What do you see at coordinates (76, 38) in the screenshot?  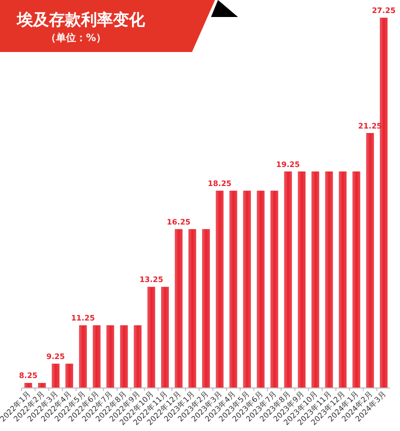 I see `text: （单位：%）` at bounding box center [76, 38].